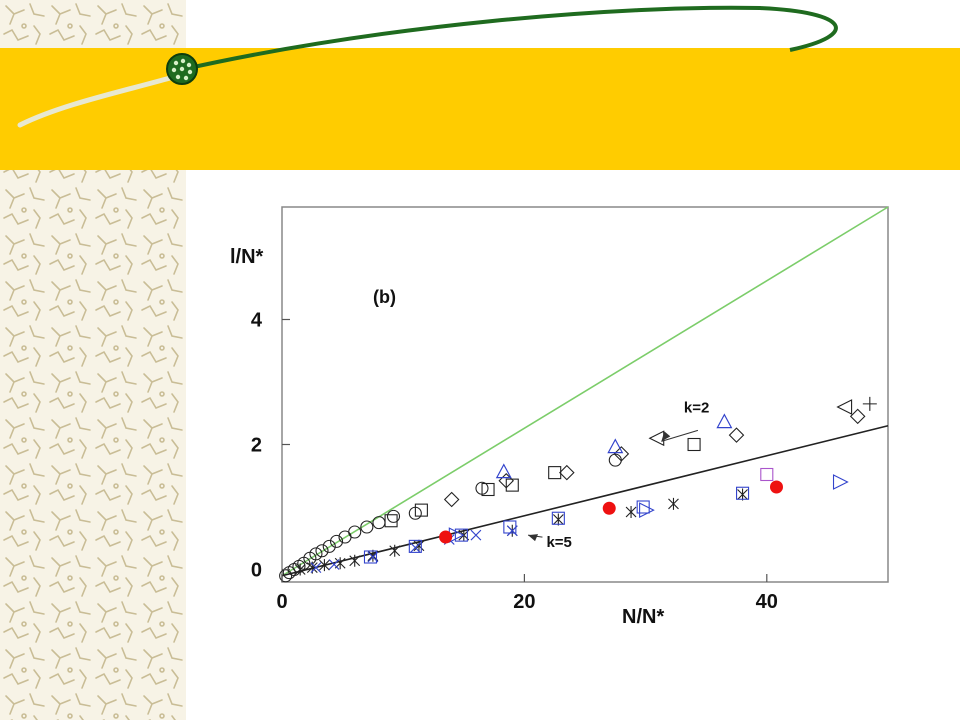  Describe the element at coordinates (508, 38) in the screenshot. I see `orbit-path` at that location.